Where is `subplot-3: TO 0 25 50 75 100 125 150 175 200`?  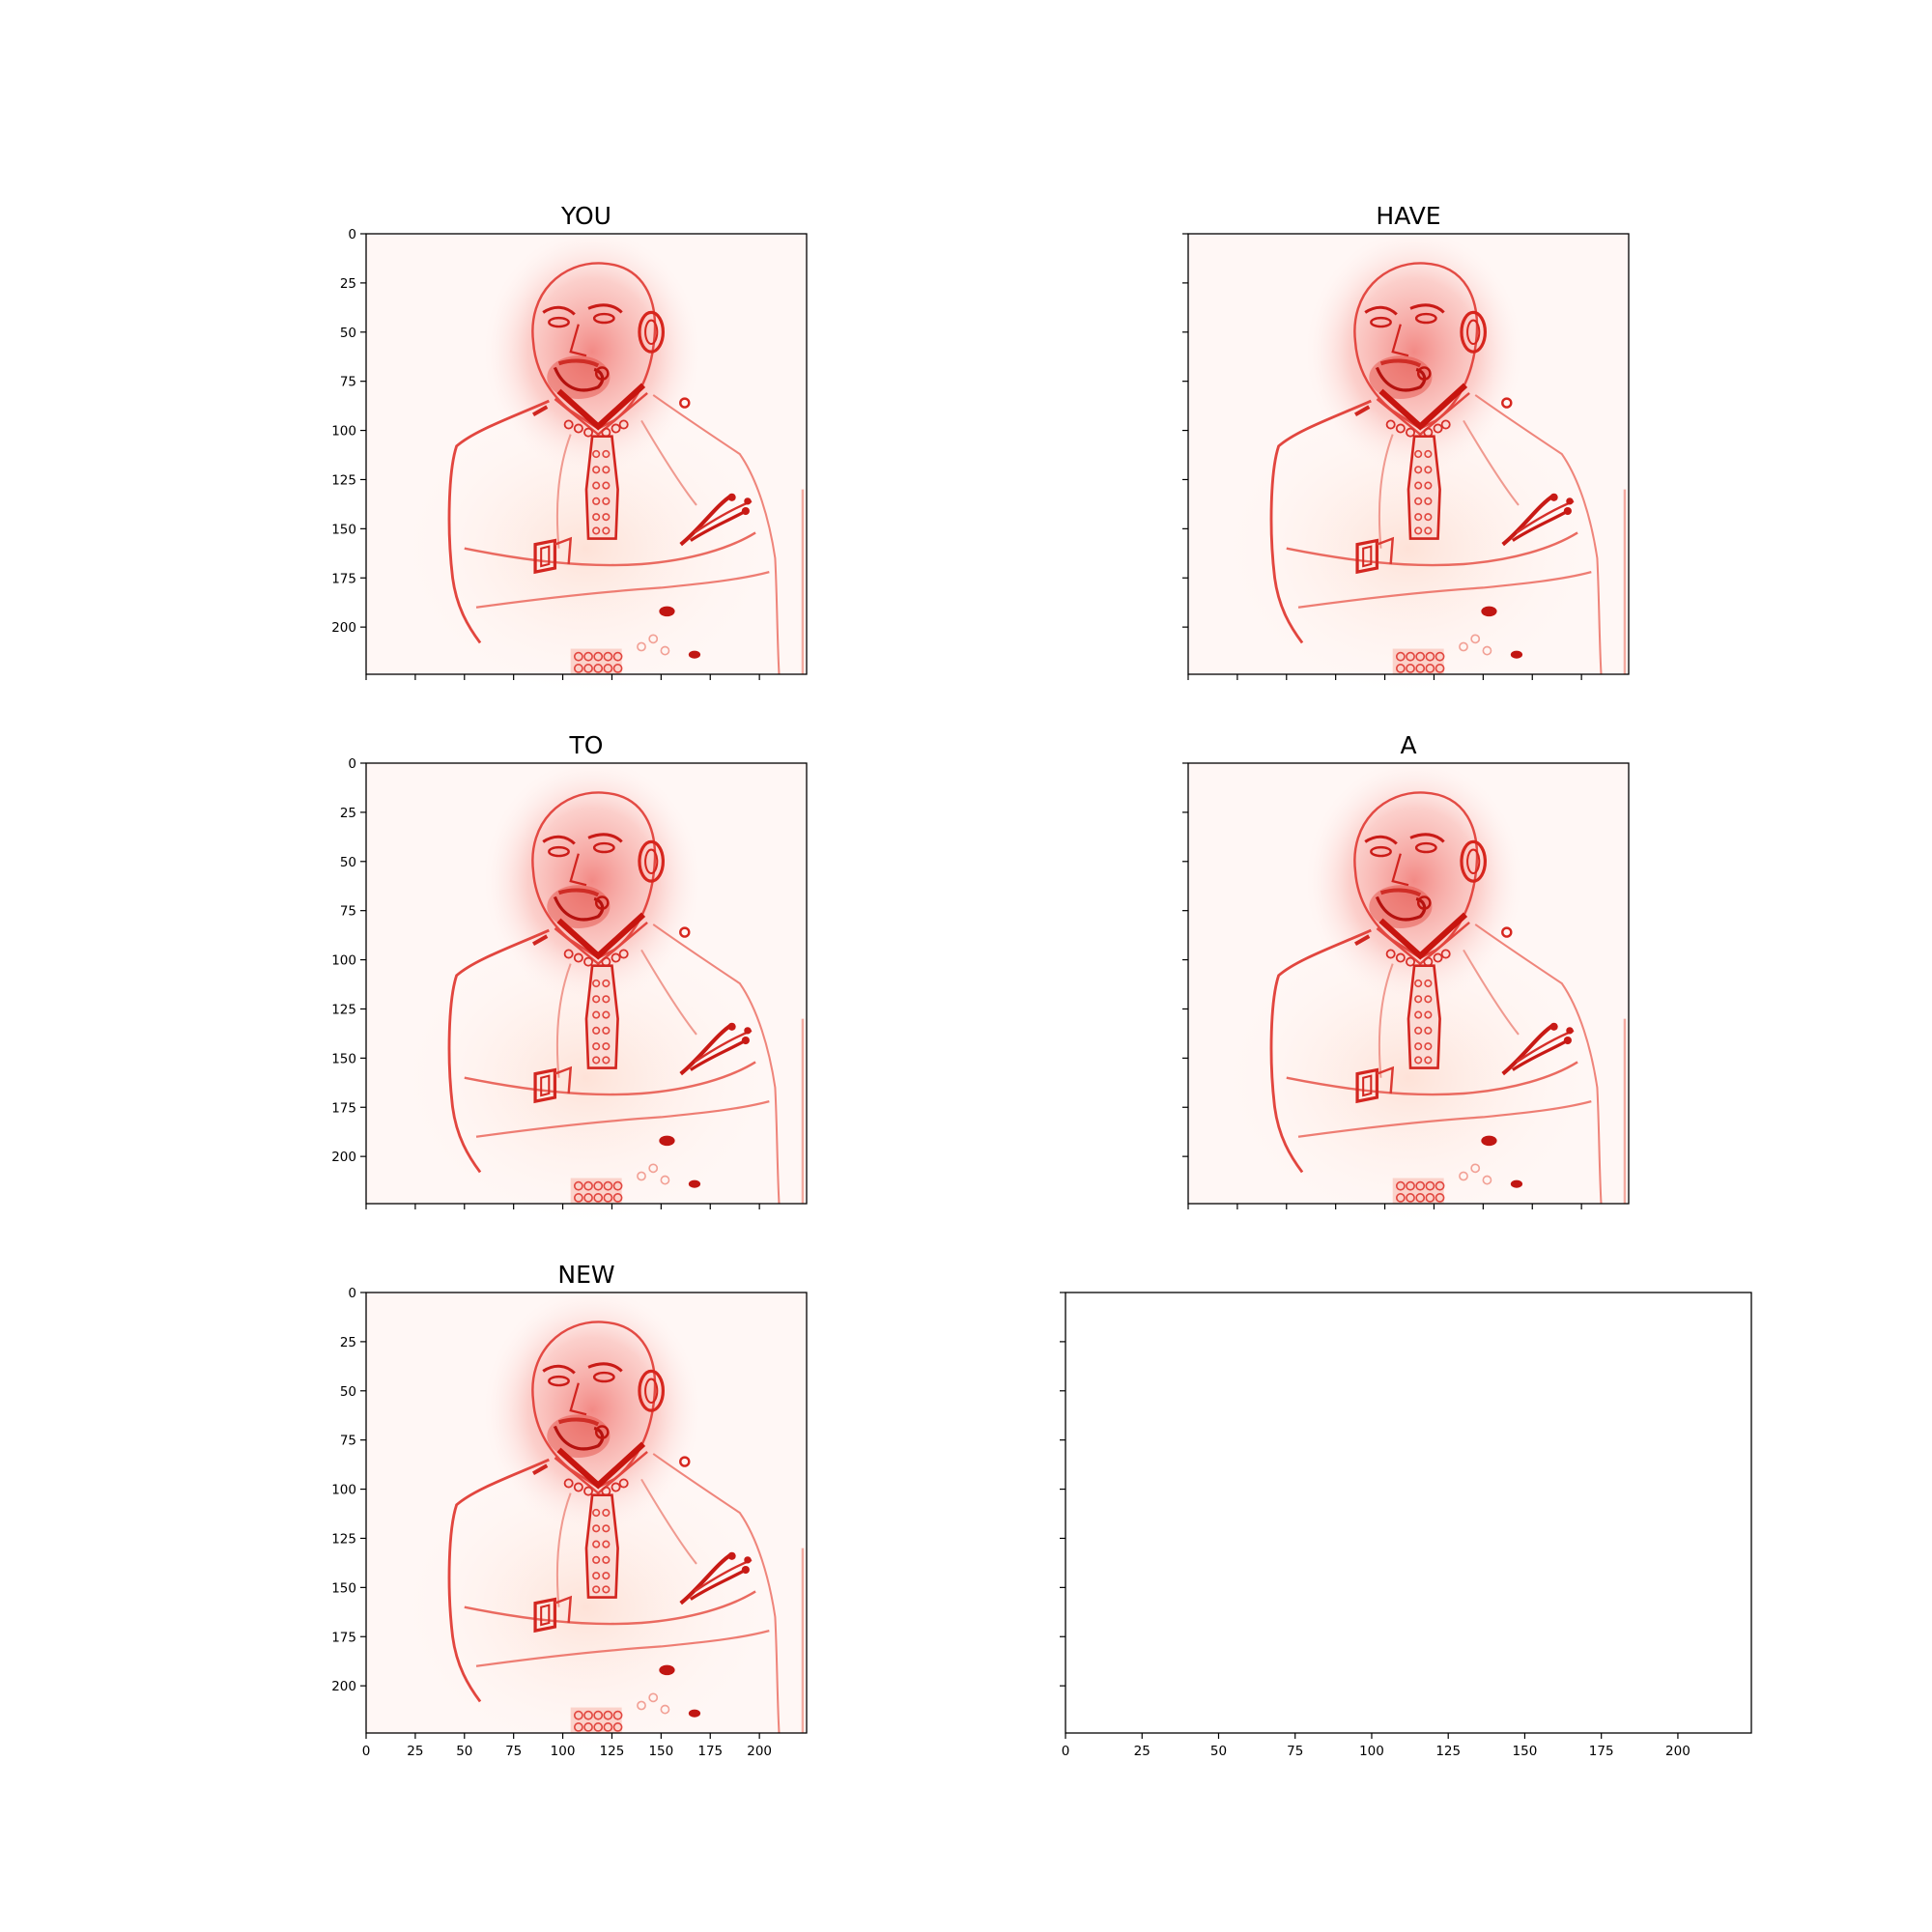
subplot-3: TO 0 25 50 75 100 125 150 175 200 is located at coordinates (569, 978).